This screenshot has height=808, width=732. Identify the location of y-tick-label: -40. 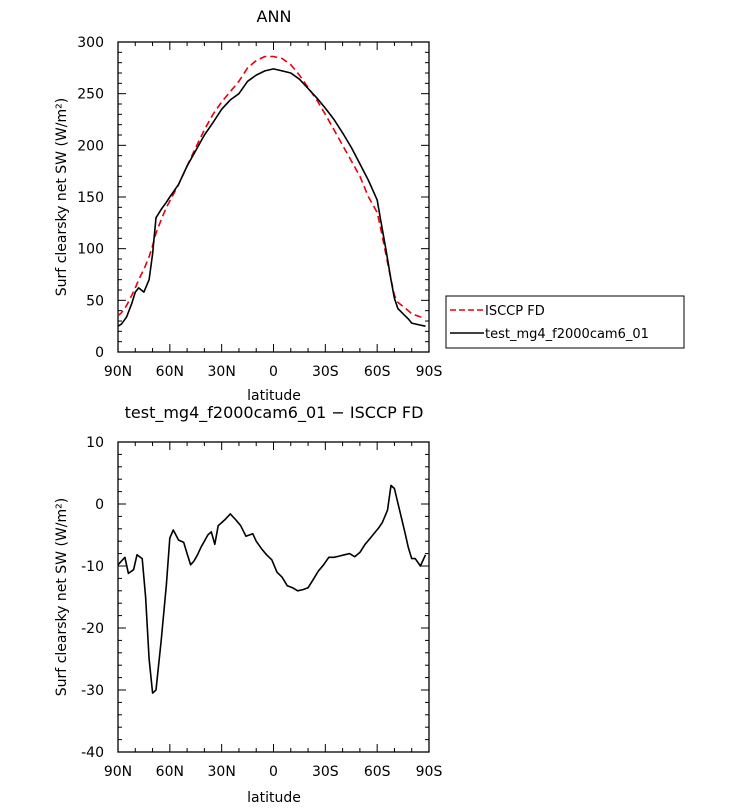
(92, 753).